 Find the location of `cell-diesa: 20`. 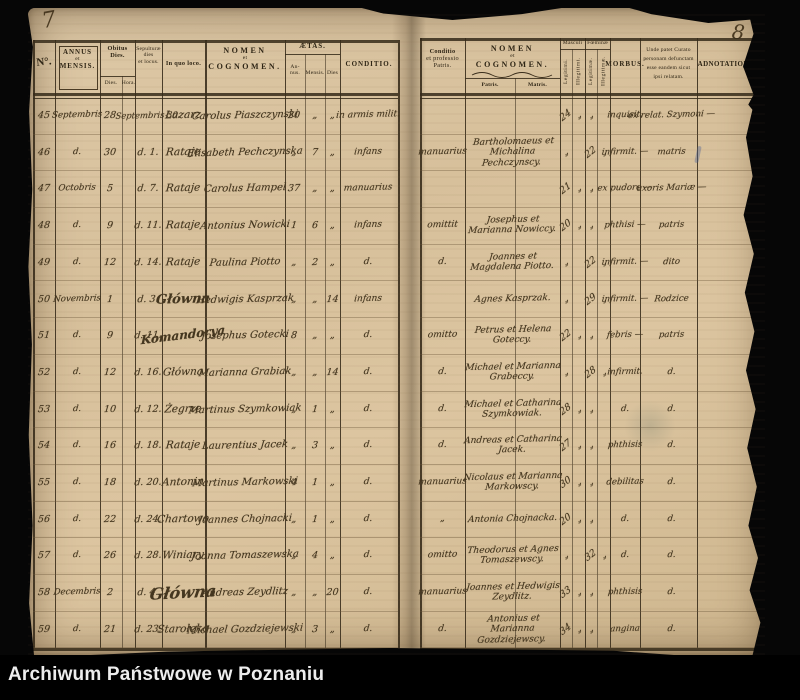

cell-diesa: 20 is located at coordinates (332, 592).